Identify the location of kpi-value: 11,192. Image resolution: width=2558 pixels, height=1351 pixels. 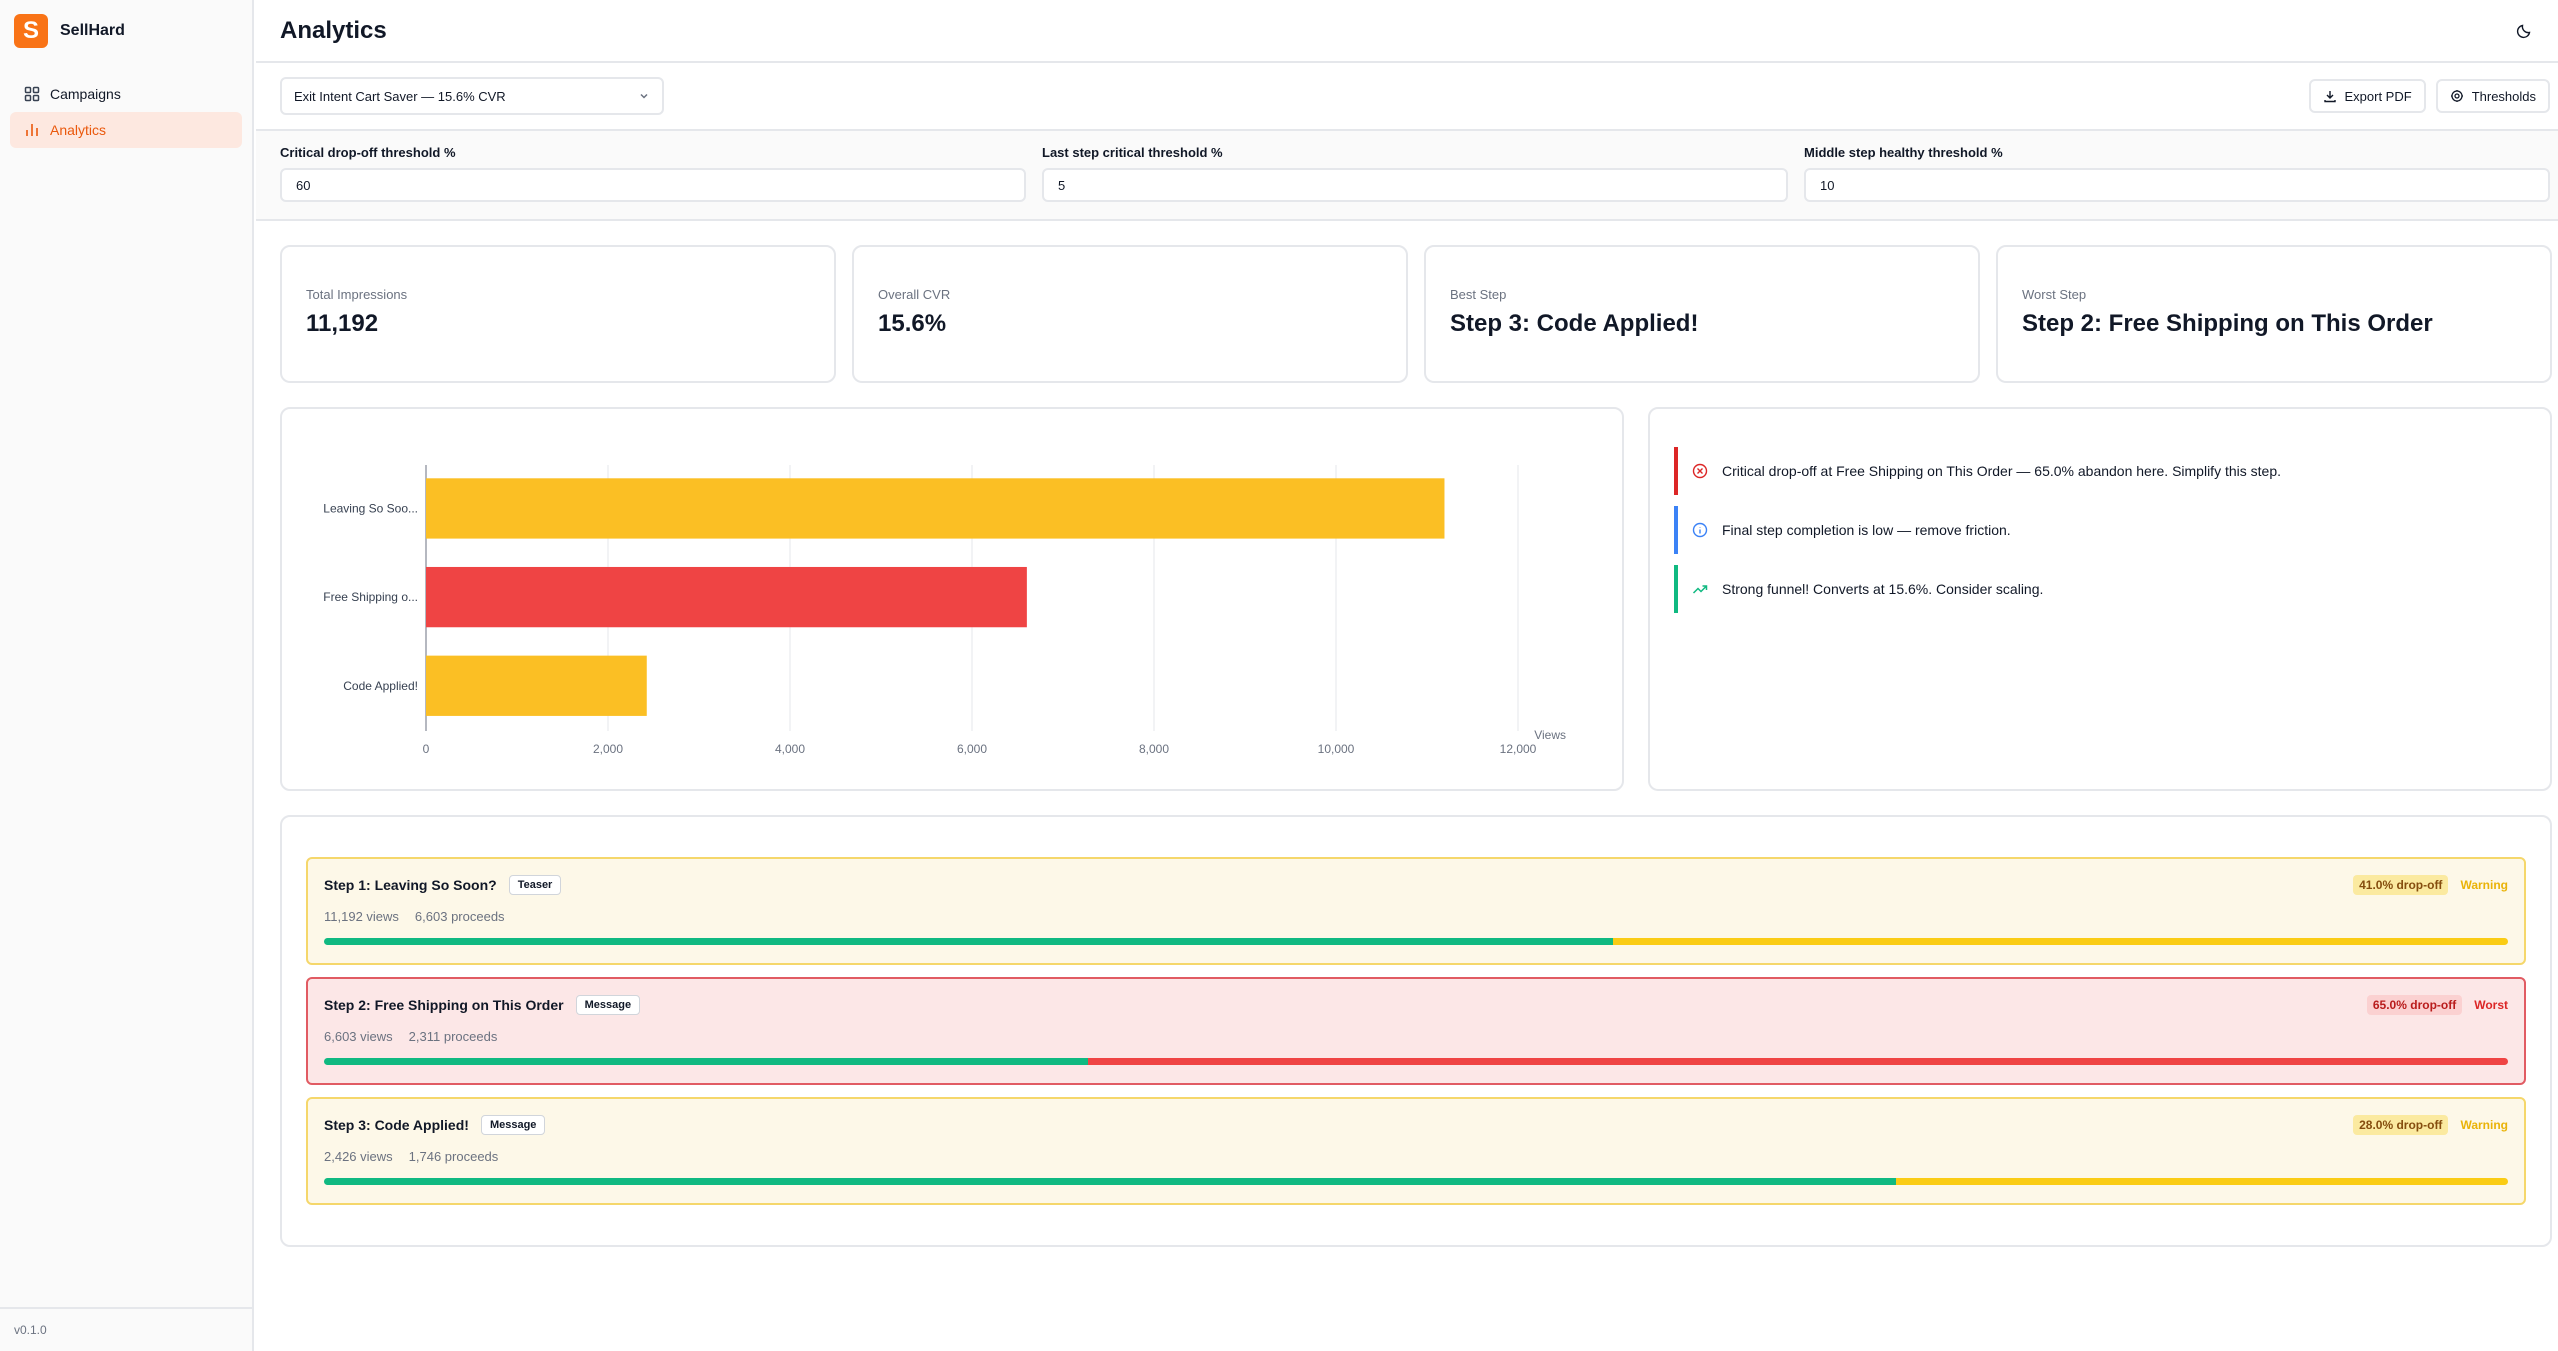
(342, 323).